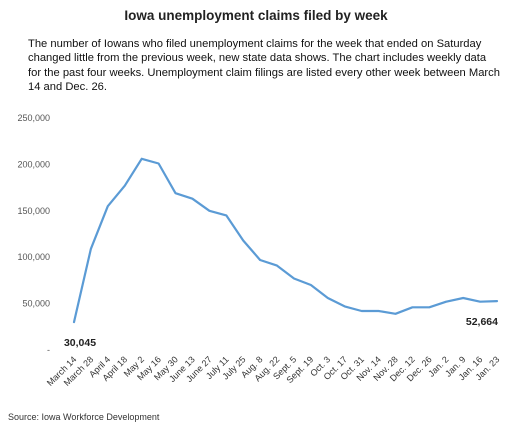 The width and height of the screenshot is (512, 434). Describe the element at coordinates (33, 234) in the screenshot. I see `y-axis: - 50,000 100,000 150,000 200,000 250,000` at that location.